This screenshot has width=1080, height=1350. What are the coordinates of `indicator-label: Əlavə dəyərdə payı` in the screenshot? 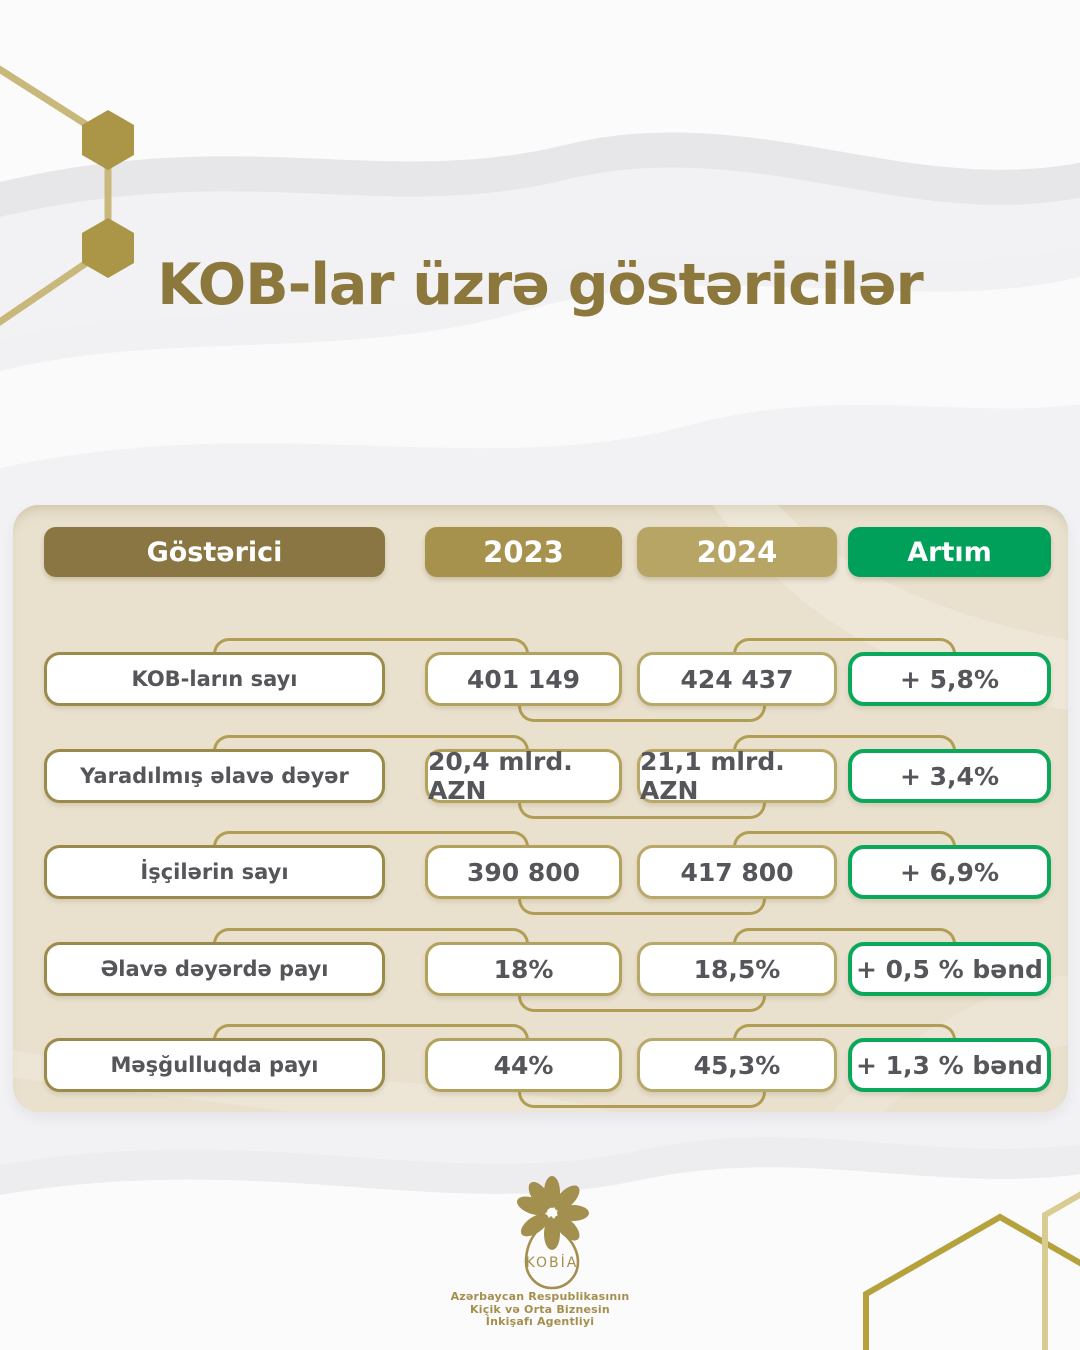 It's located at (214, 969).